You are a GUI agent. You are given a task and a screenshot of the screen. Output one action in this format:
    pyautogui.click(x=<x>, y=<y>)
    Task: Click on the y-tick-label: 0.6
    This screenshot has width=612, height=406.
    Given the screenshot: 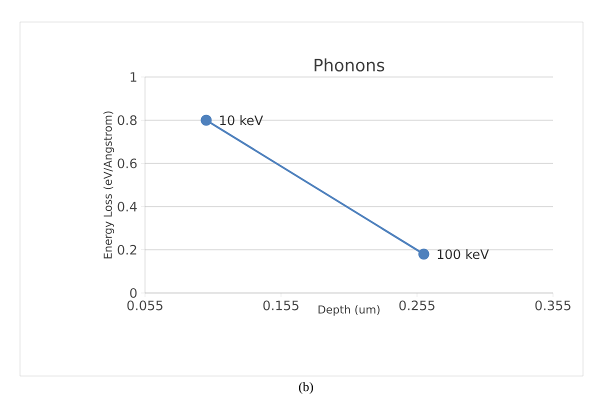 What is the action you would take?
    pyautogui.click(x=127, y=163)
    